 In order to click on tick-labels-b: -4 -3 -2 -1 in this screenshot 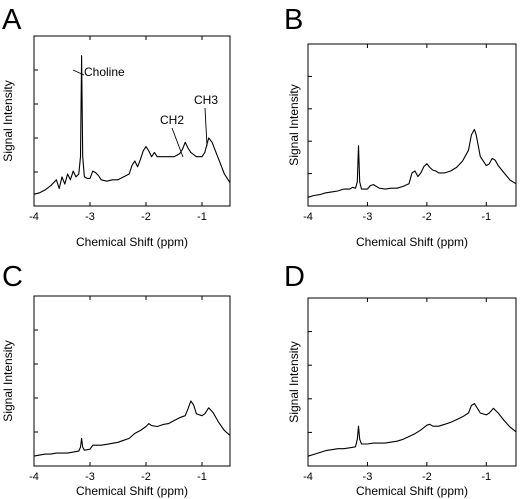, I will do `click(397, 217)`.